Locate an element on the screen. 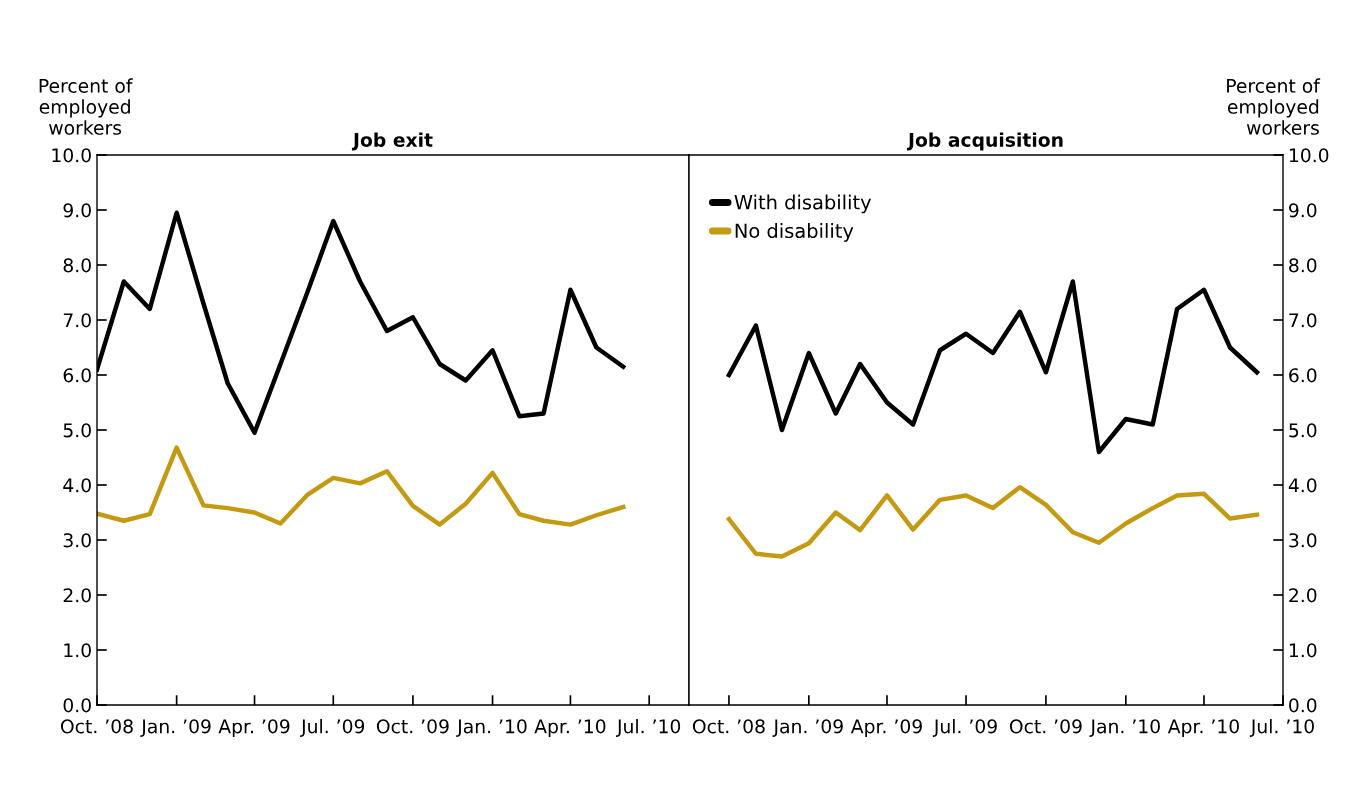  chart-title: Job acquisition is located at coordinates (984, 141).